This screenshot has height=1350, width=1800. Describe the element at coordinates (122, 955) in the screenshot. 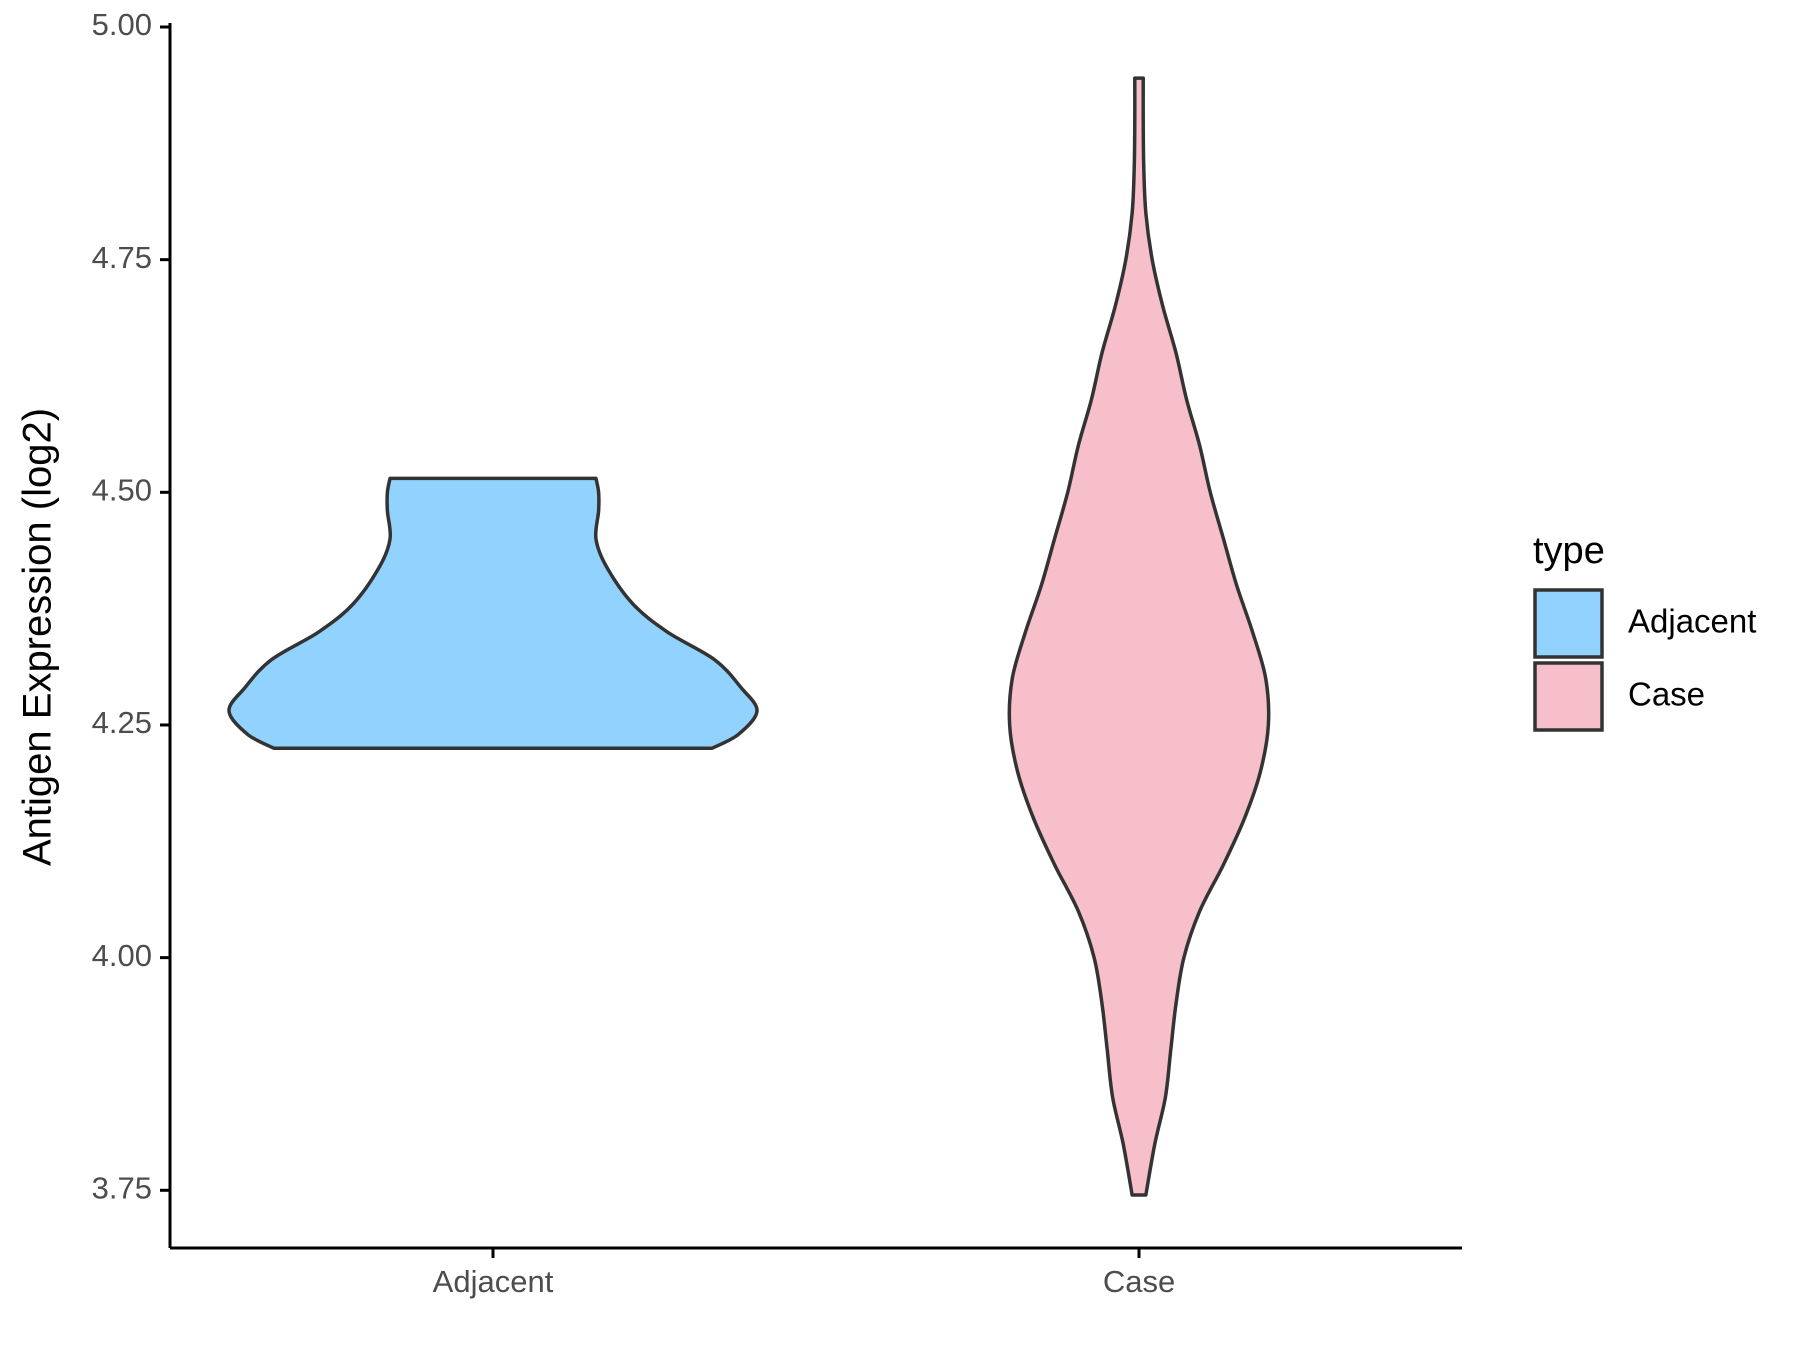

I see `y-tick-label: 4.00` at that location.